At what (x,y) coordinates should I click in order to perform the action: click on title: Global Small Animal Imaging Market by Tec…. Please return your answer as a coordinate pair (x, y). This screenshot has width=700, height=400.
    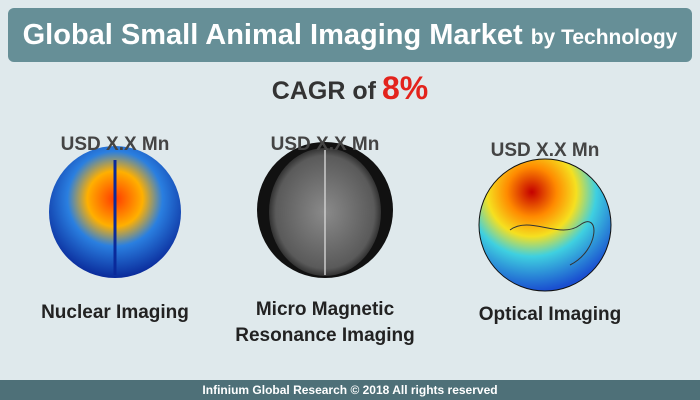
    Looking at the image, I should click on (350, 35).